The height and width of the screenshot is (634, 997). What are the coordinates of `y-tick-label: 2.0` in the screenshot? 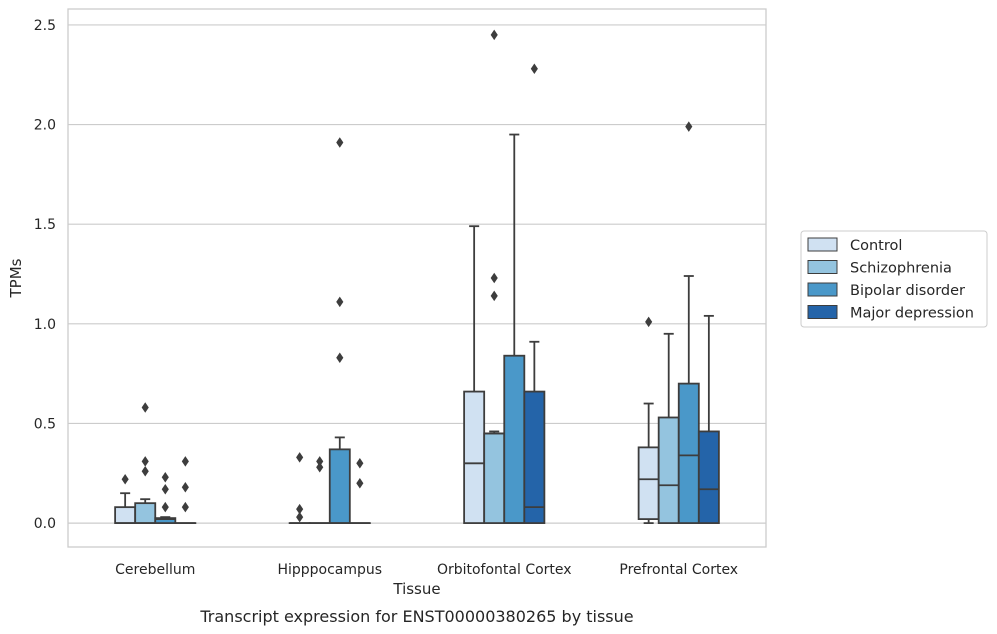 It's located at (45, 126).